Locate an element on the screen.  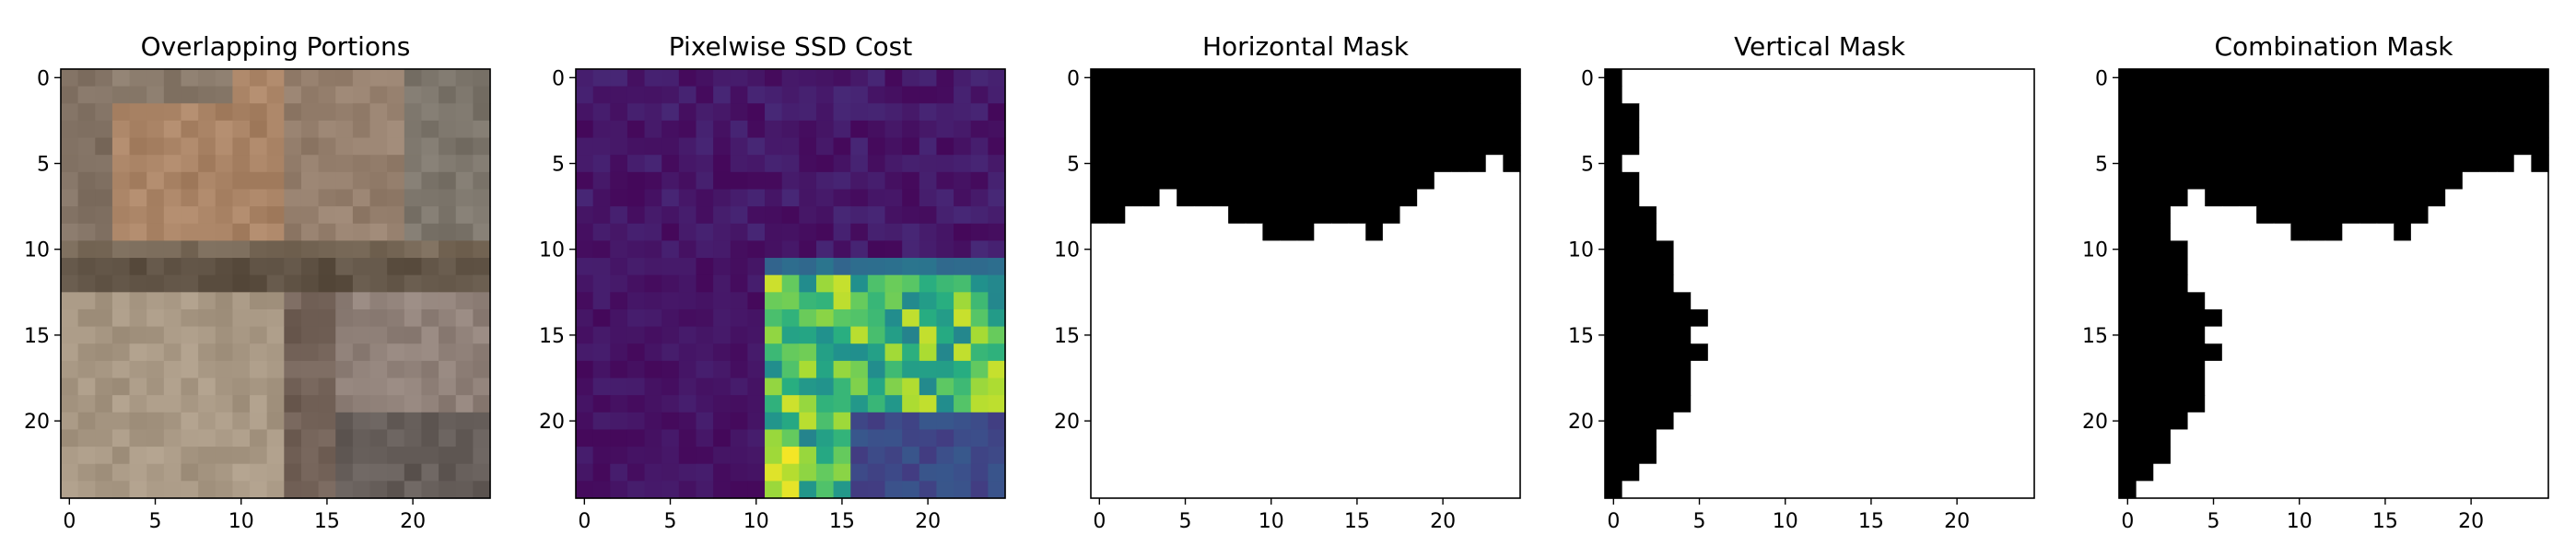
panel-title: Vertical Mask is located at coordinates (1820, 46).